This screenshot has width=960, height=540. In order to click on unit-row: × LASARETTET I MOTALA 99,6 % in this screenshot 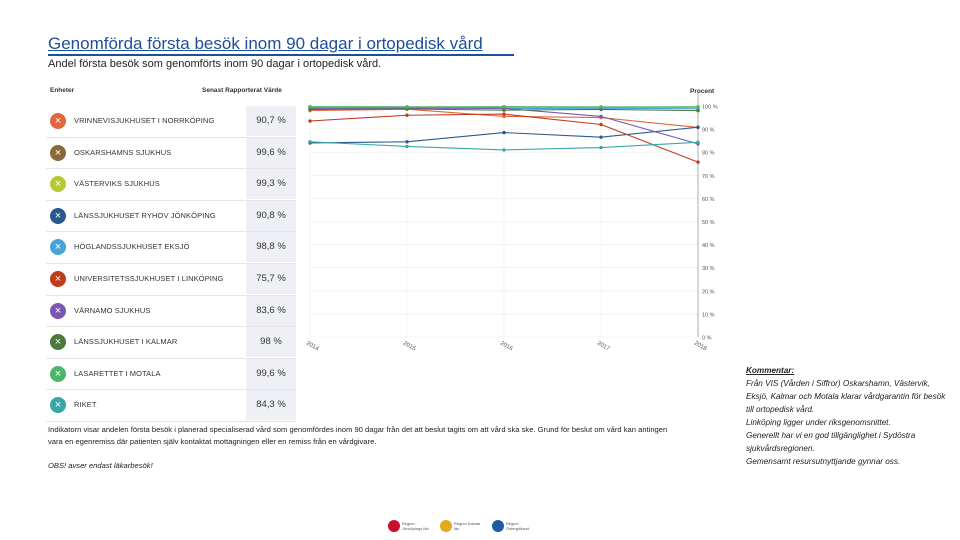, I will do `click(171, 374)`.